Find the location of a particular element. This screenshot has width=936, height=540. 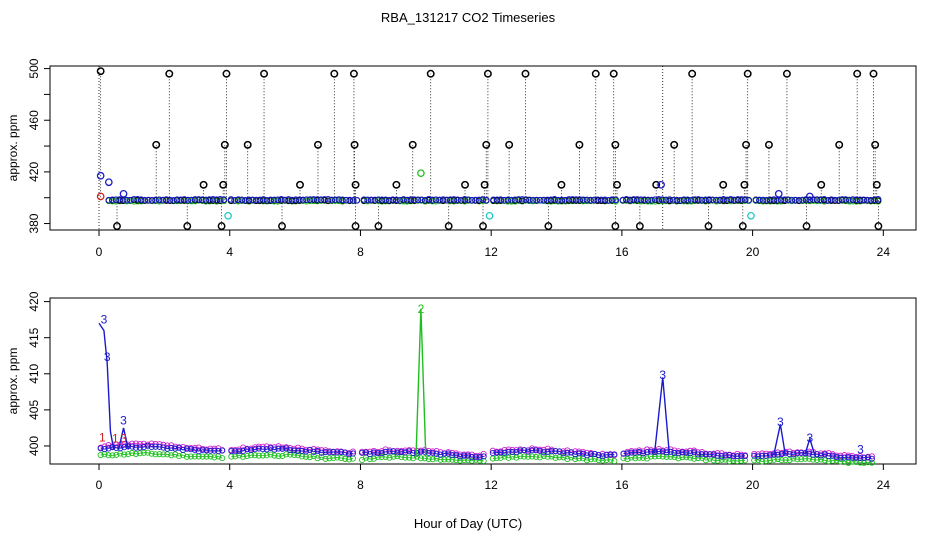

bottom-x-tick-label: 4 is located at coordinates (229, 485).